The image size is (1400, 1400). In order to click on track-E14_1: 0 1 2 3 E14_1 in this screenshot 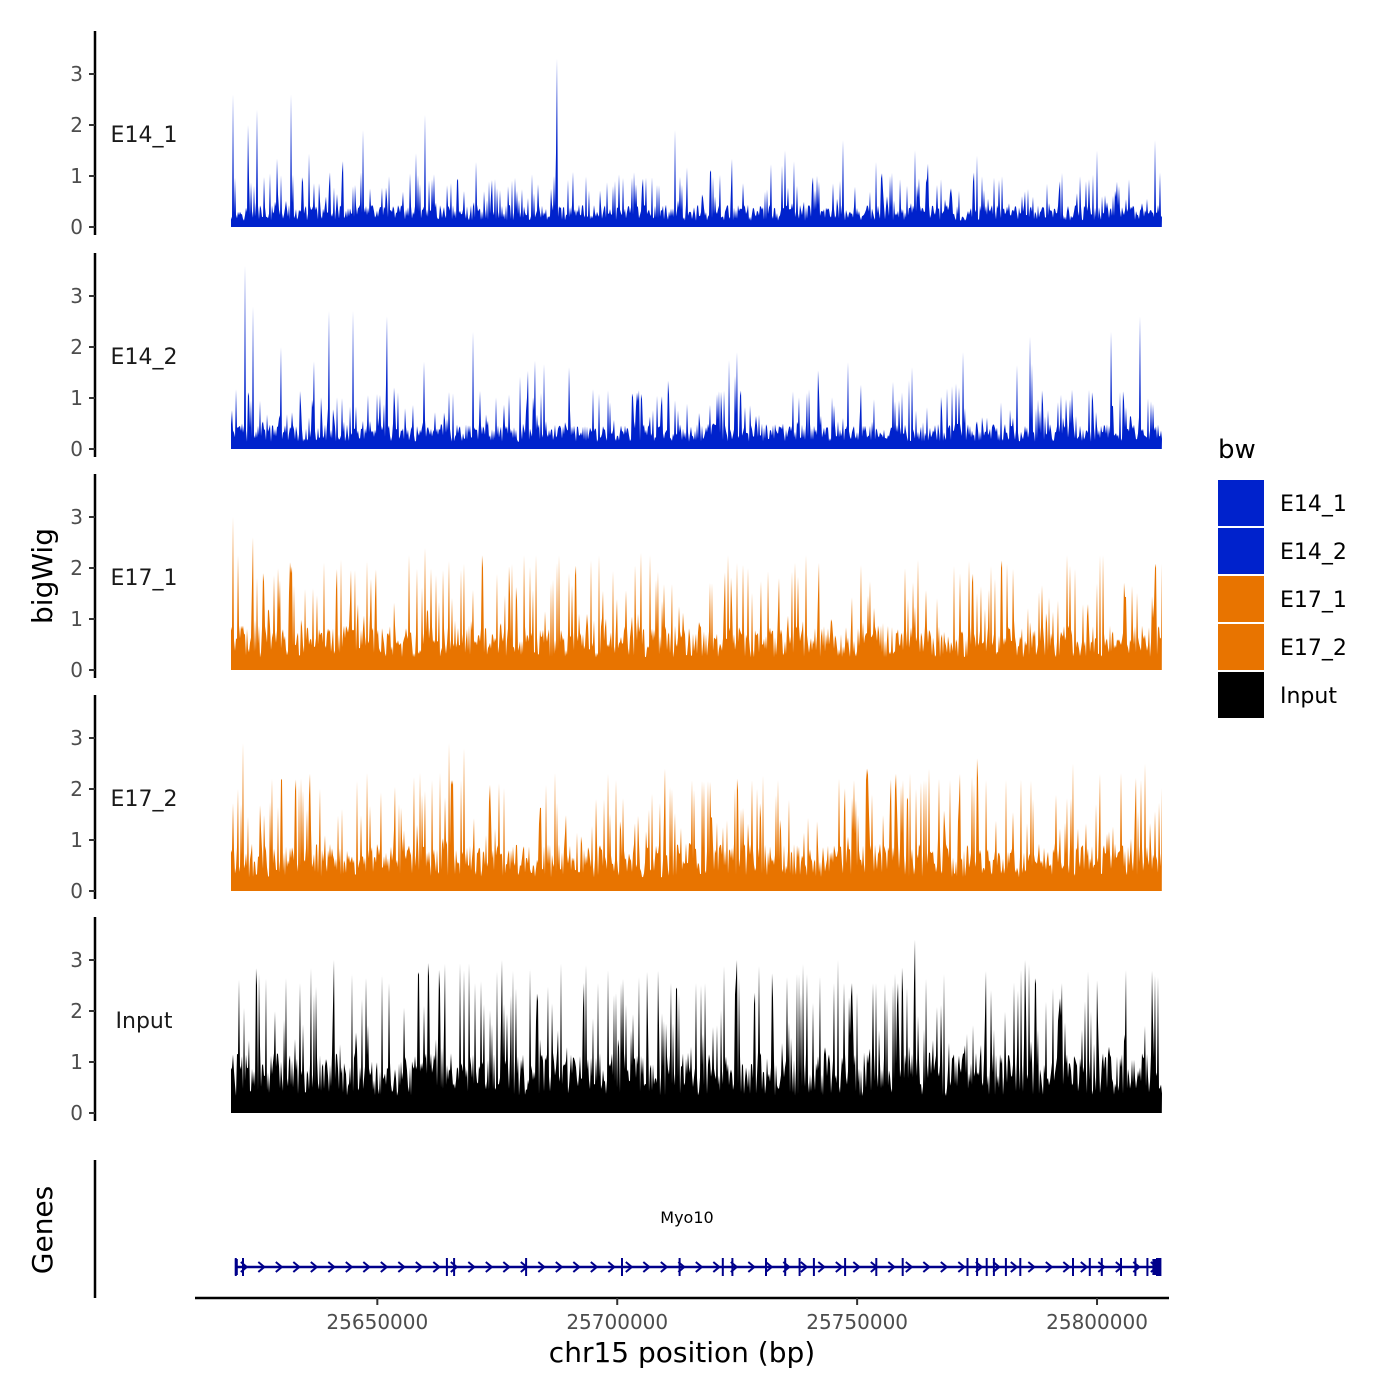, I will do `click(616, 135)`.